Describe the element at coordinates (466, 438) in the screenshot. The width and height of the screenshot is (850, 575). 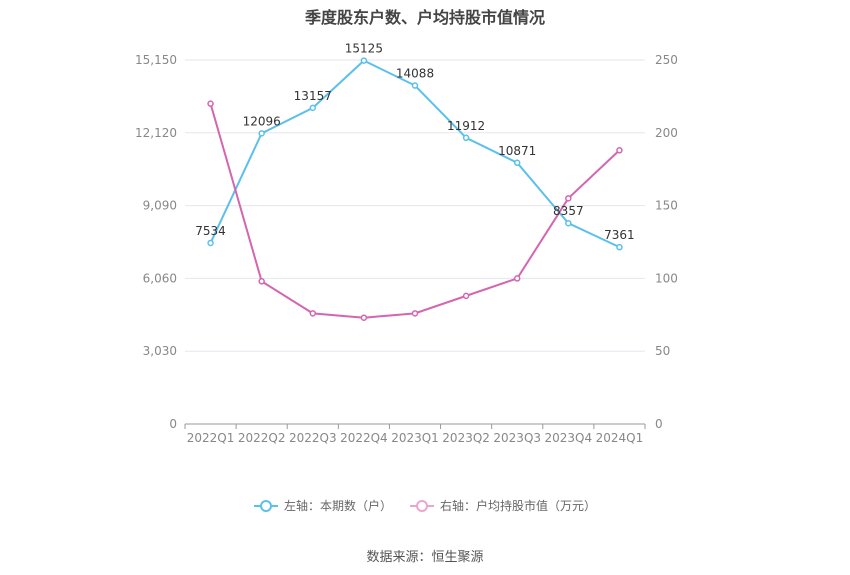
I see `x-axis-tick-label: 2023Q2` at that location.